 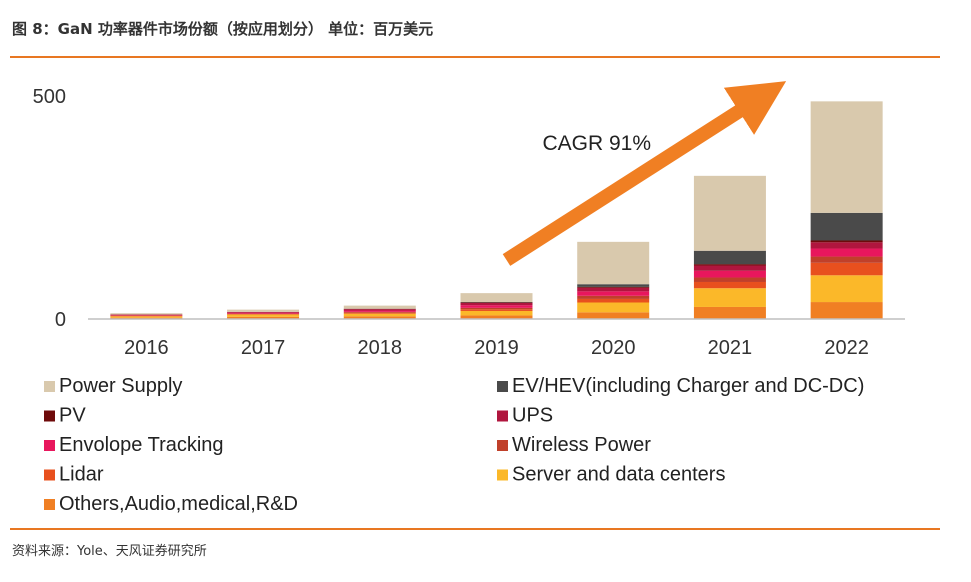 I want to click on x-axis-labels: 2016 2017 2018 2019 2020 2021 2022, so click(x=496, y=348).